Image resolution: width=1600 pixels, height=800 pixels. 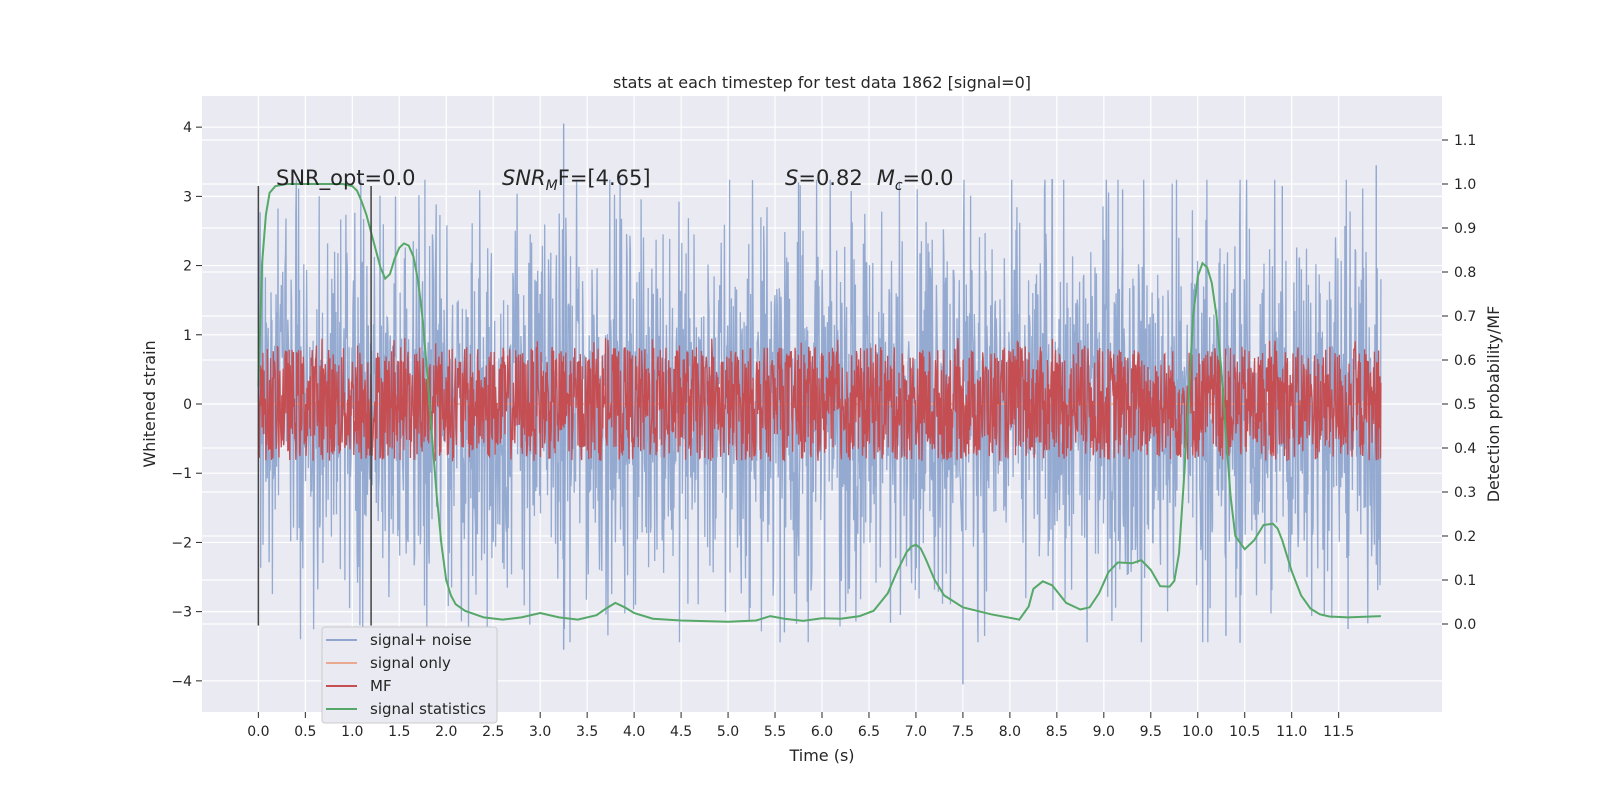 What do you see at coordinates (1465, 317) in the screenshot?
I see `y-right-tick-label: 0.7` at bounding box center [1465, 317].